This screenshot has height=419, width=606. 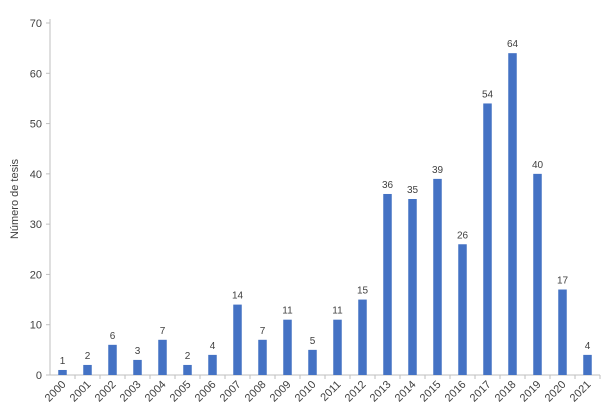 I want to click on y-tick-label: 60, so click(x=36, y=74).